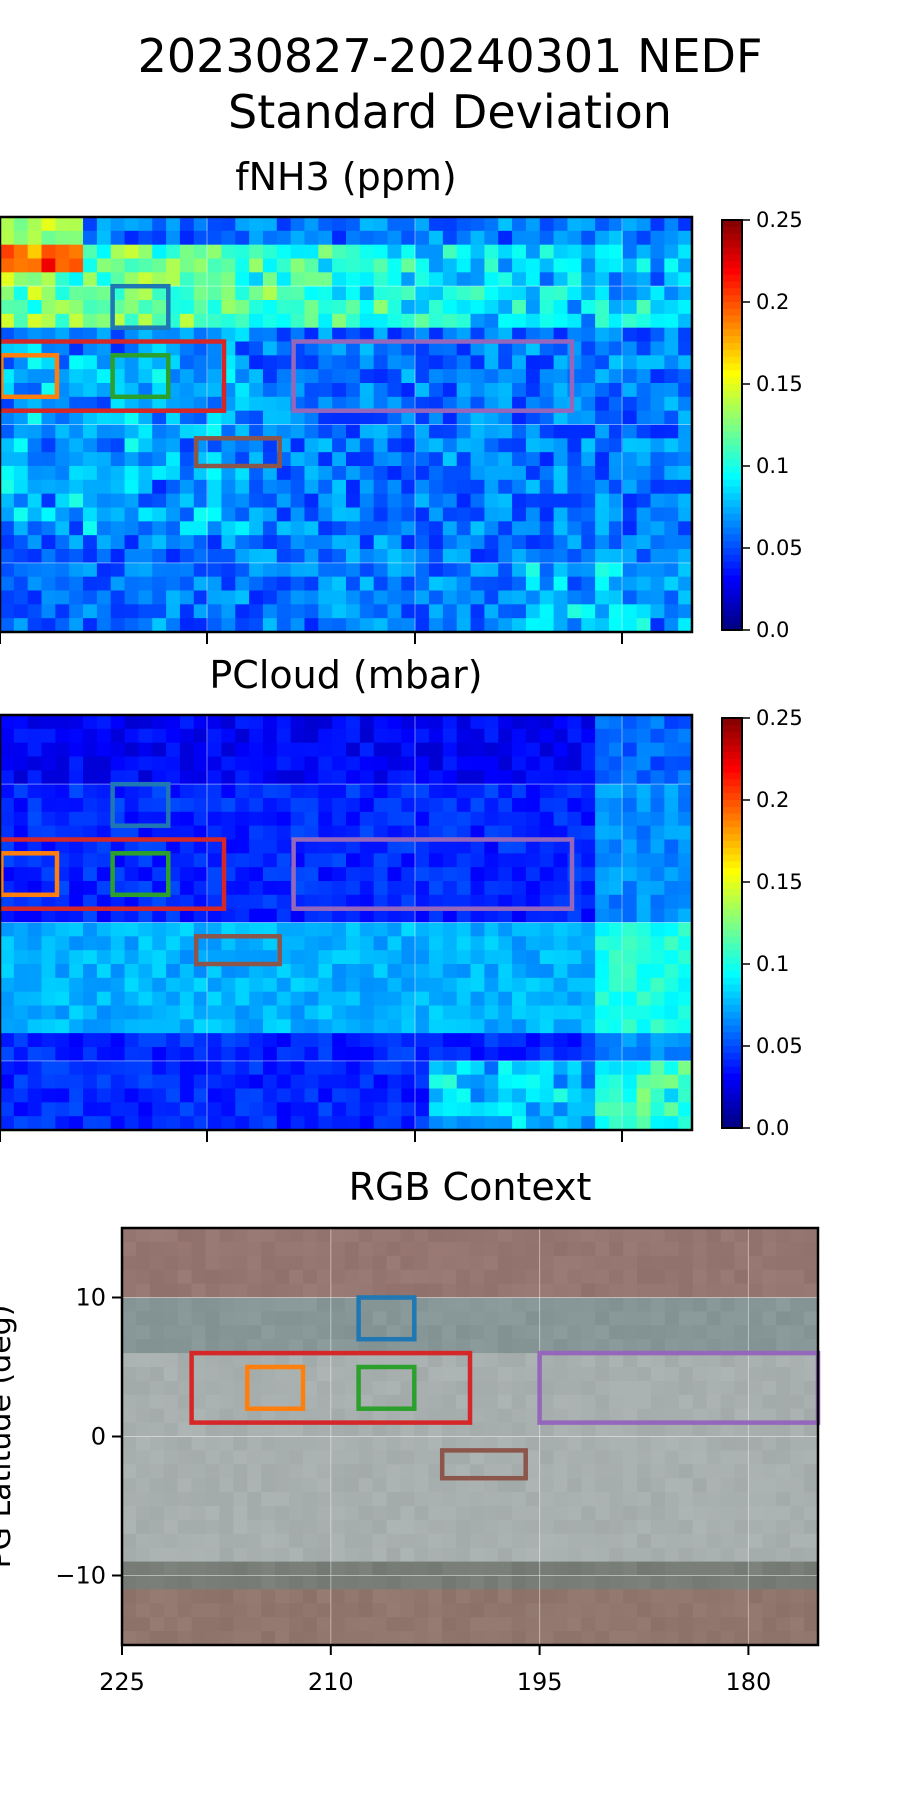 Image resolution: width=900 pixels, height=1800 pixels. Describe the element at coordinates (346, 675) in the screenshot. I see `panel2-title: PCloud (mbar)` at that location.